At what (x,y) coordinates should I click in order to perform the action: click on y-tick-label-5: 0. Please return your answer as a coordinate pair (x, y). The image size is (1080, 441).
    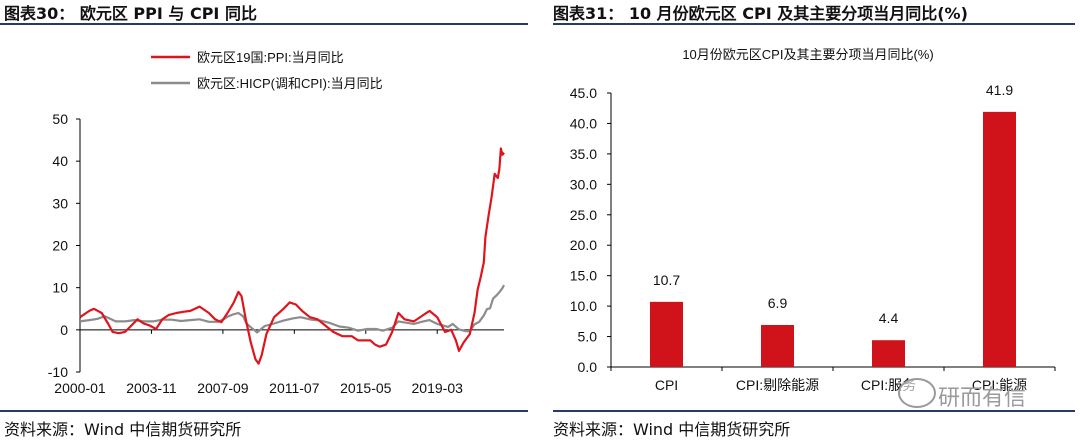
    Looking at the image, I should click on (64, 330).